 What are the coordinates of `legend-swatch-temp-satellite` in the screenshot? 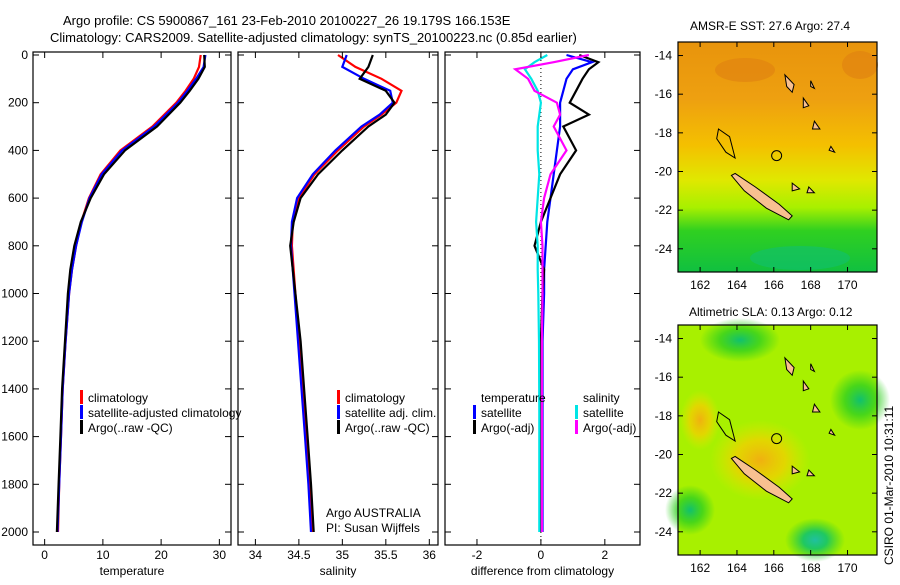 It's located at (474, 412).